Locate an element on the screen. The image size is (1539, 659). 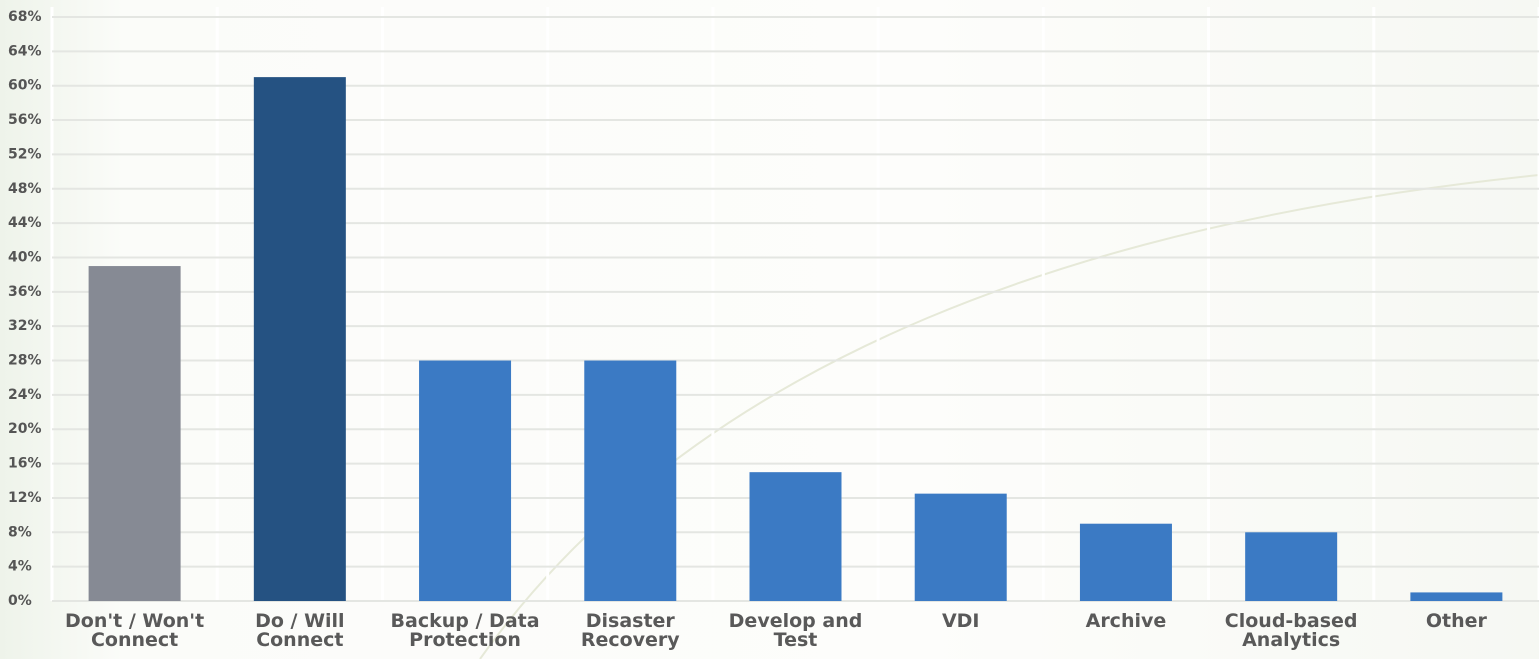
x-tick-label: Develop and Test is located at coordinates (795, 630).